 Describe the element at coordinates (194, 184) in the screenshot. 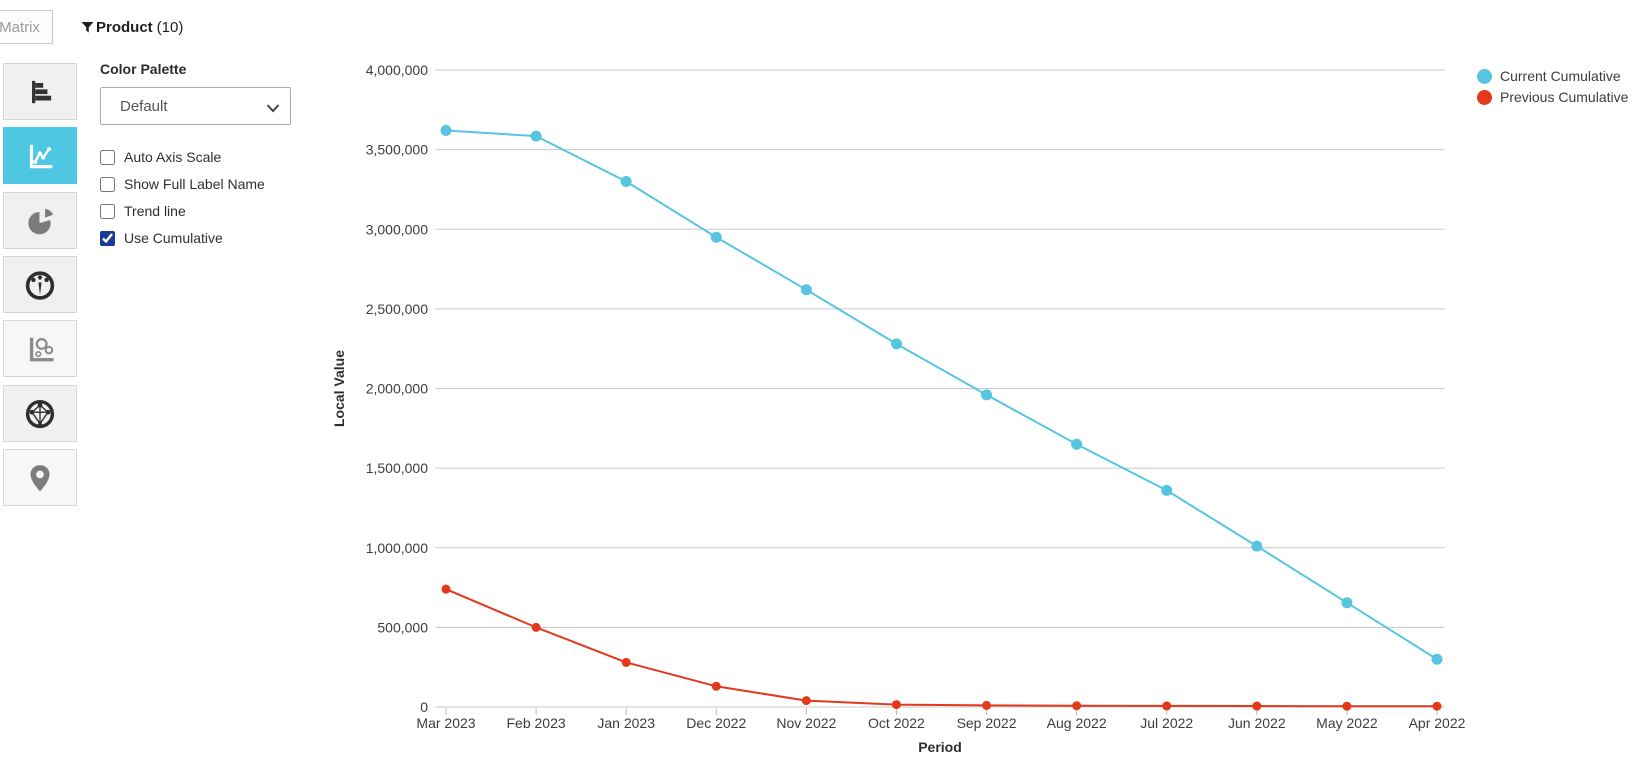

I see `show-full-label-name-label: Show Full Label Name` at that location.